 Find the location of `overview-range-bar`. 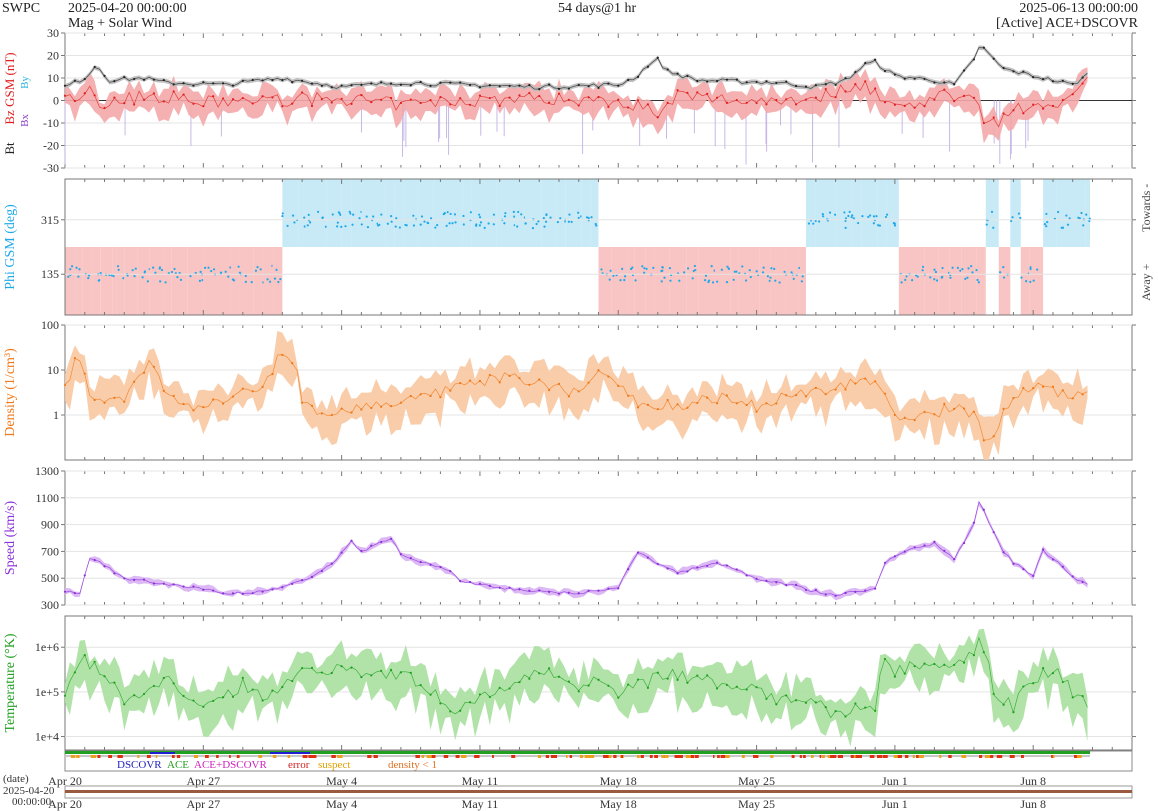

overview-range-bar is located at coordinates (598, 791).